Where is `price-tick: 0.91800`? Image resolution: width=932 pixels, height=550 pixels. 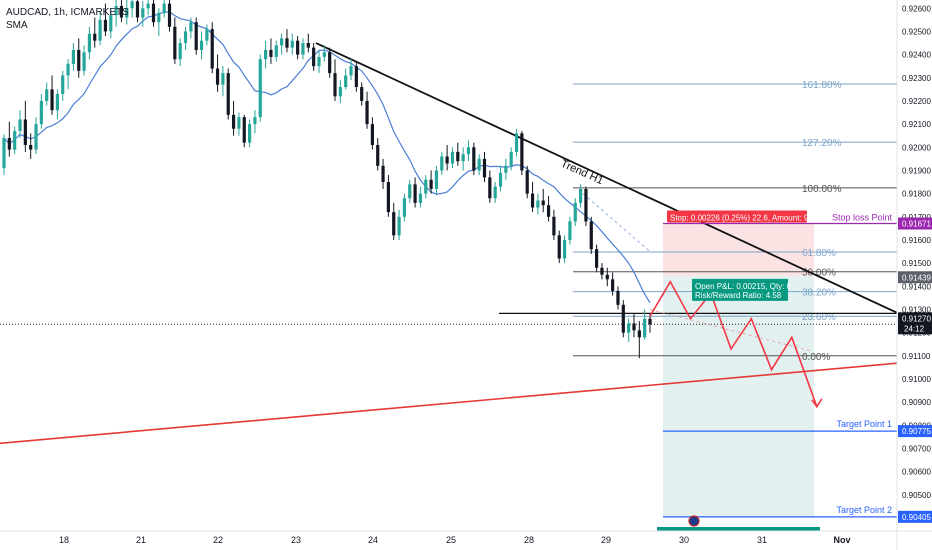 price-tick: 0.91800 is located at coordinates (916, 194).